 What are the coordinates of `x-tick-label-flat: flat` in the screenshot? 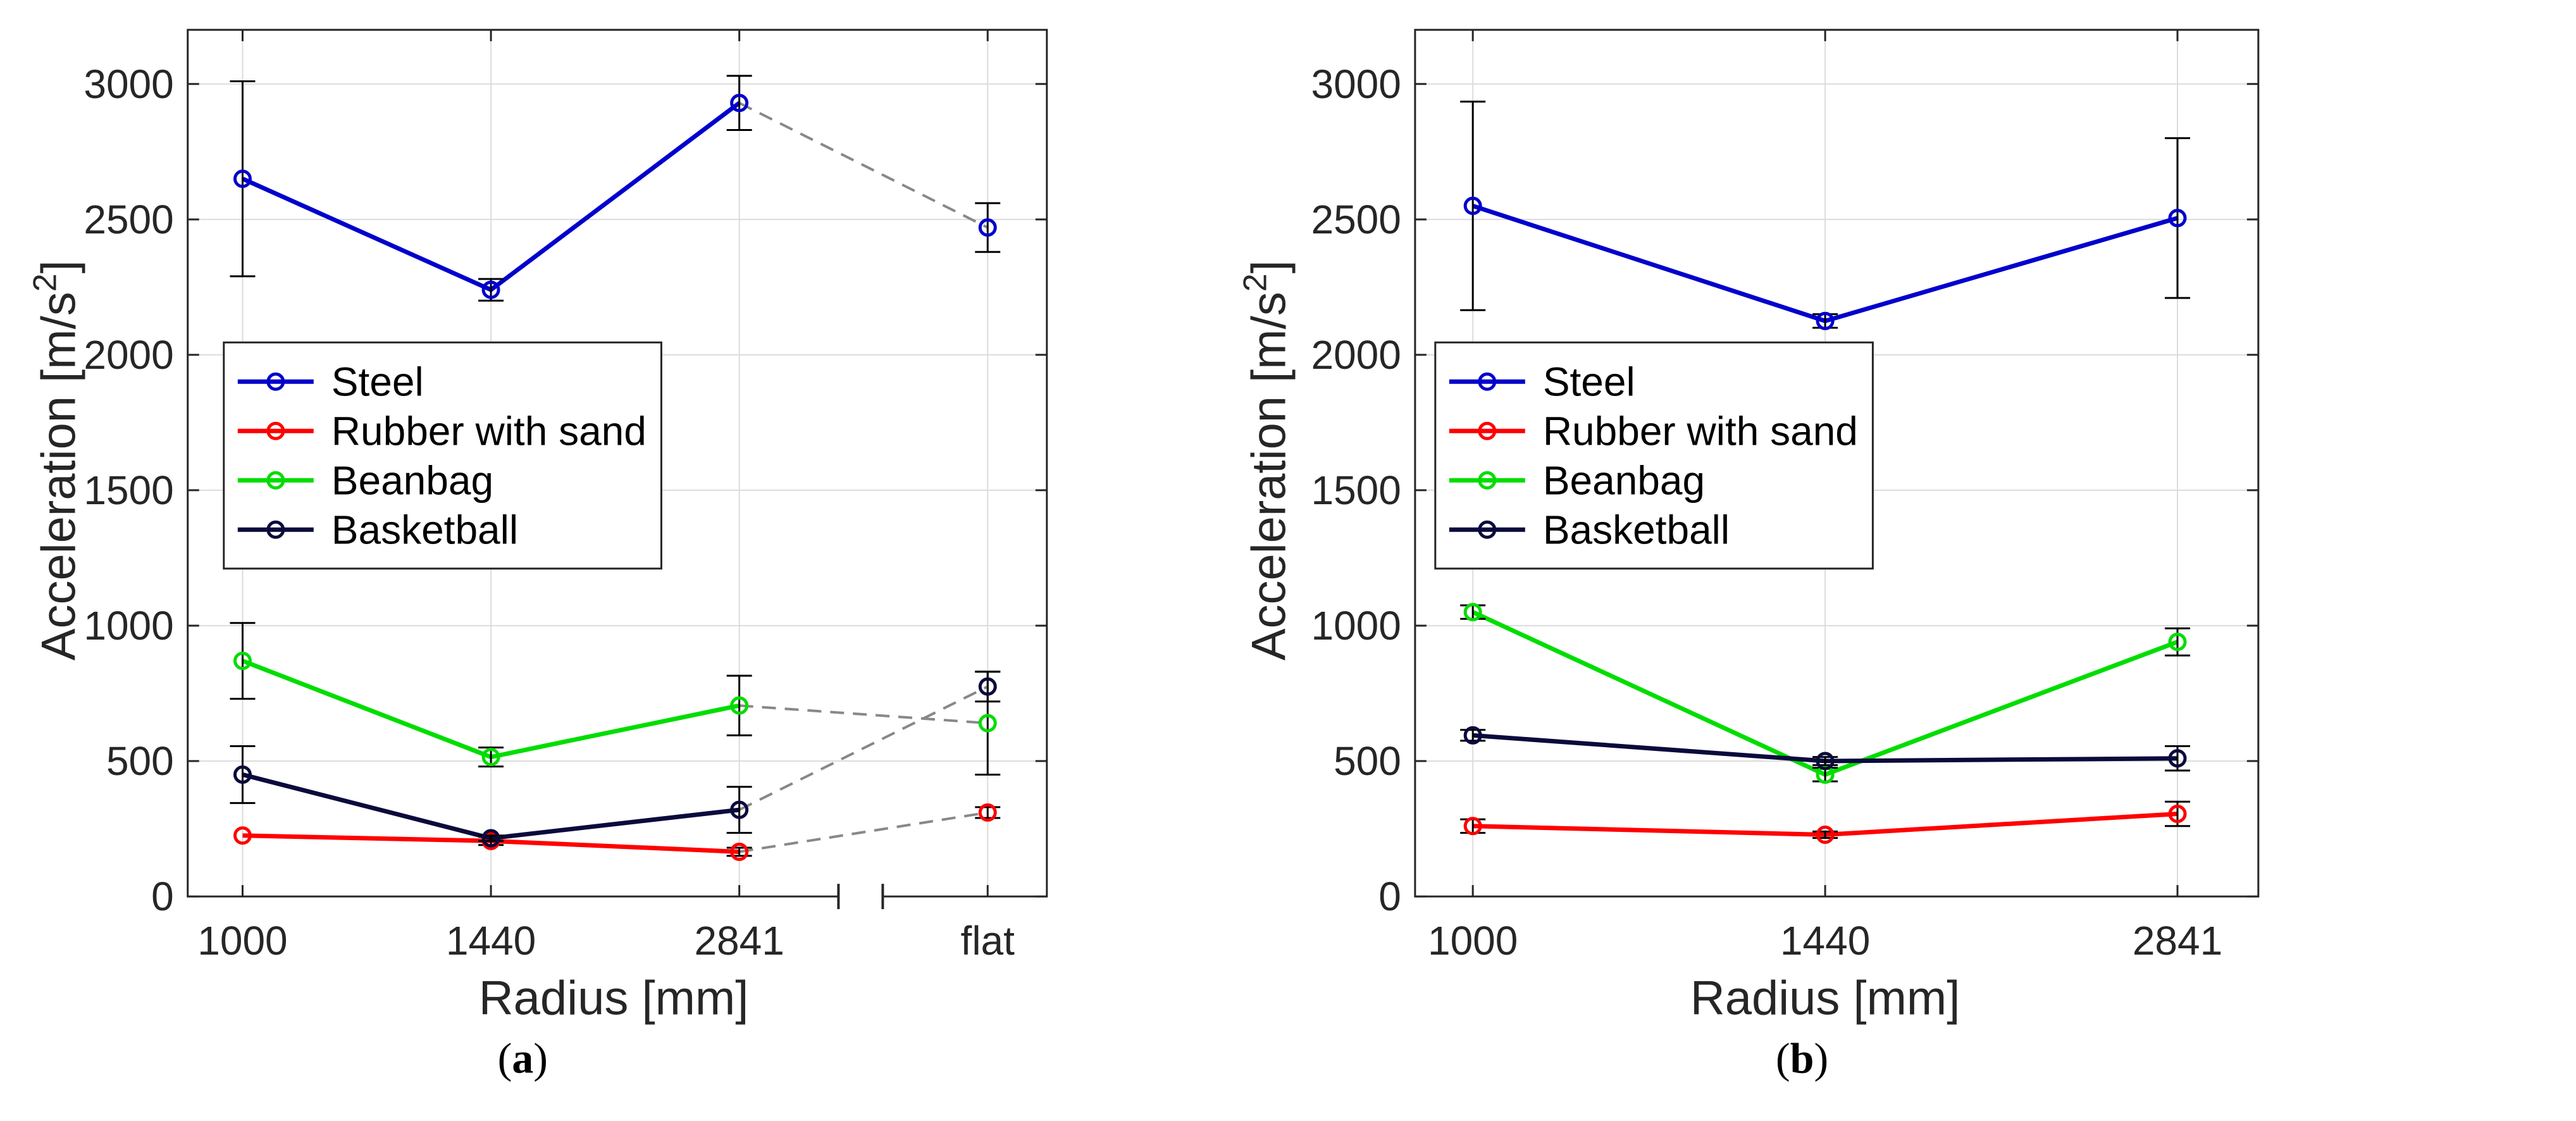 It's located at (988, 941).